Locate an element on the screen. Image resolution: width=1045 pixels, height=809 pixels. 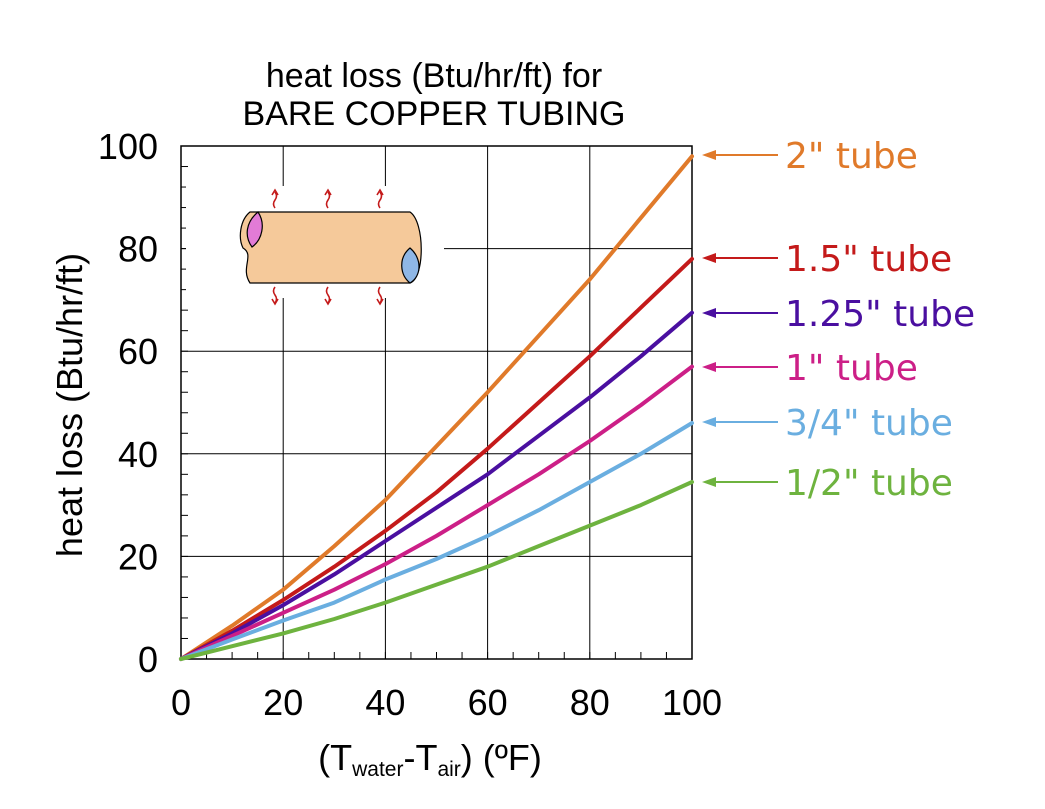
y-tick-label-1: 20 is located at coordinates (138, 556).